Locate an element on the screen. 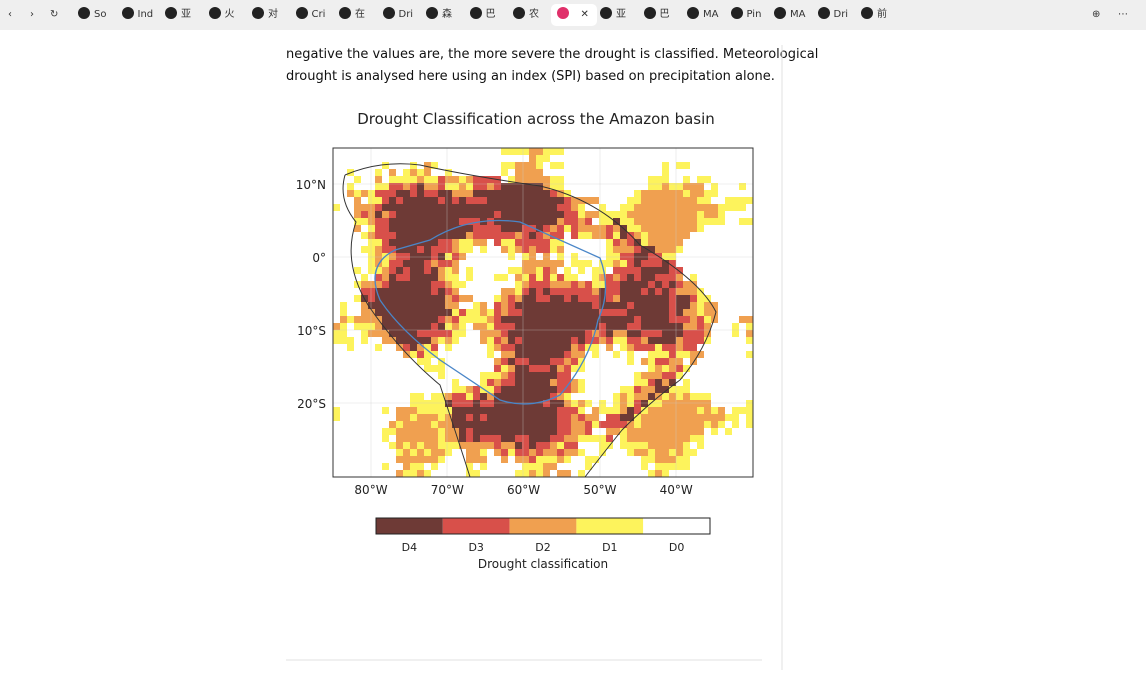 The image size is (1146, 686). tab: 农 is located at coordinates (526, 15).